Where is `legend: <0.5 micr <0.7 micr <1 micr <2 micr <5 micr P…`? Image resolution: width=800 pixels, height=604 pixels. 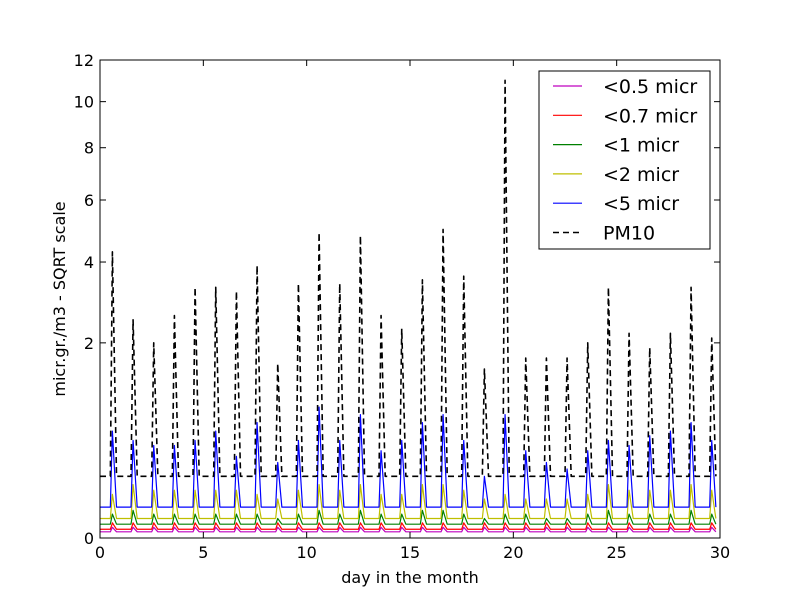
legend: <0.5 micr <0.7 micr <1 micr <2 micr <5 micr P… is located at coordinates (624, 160).